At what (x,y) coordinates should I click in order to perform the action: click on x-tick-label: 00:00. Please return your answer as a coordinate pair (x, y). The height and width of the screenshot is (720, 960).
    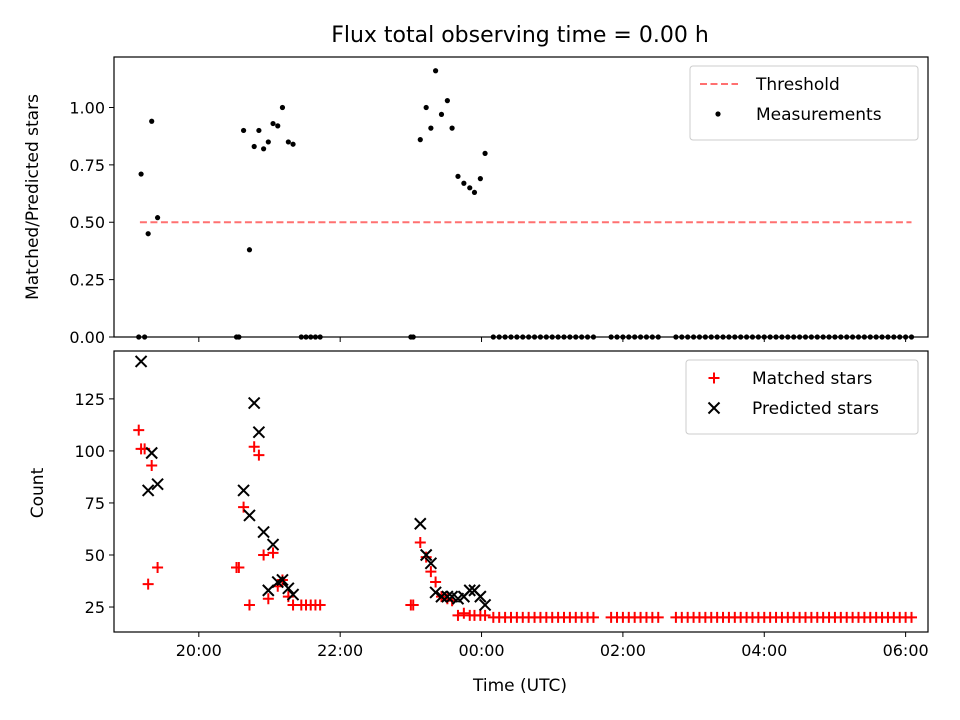
    Looking at the image, I should click on (481, 650).